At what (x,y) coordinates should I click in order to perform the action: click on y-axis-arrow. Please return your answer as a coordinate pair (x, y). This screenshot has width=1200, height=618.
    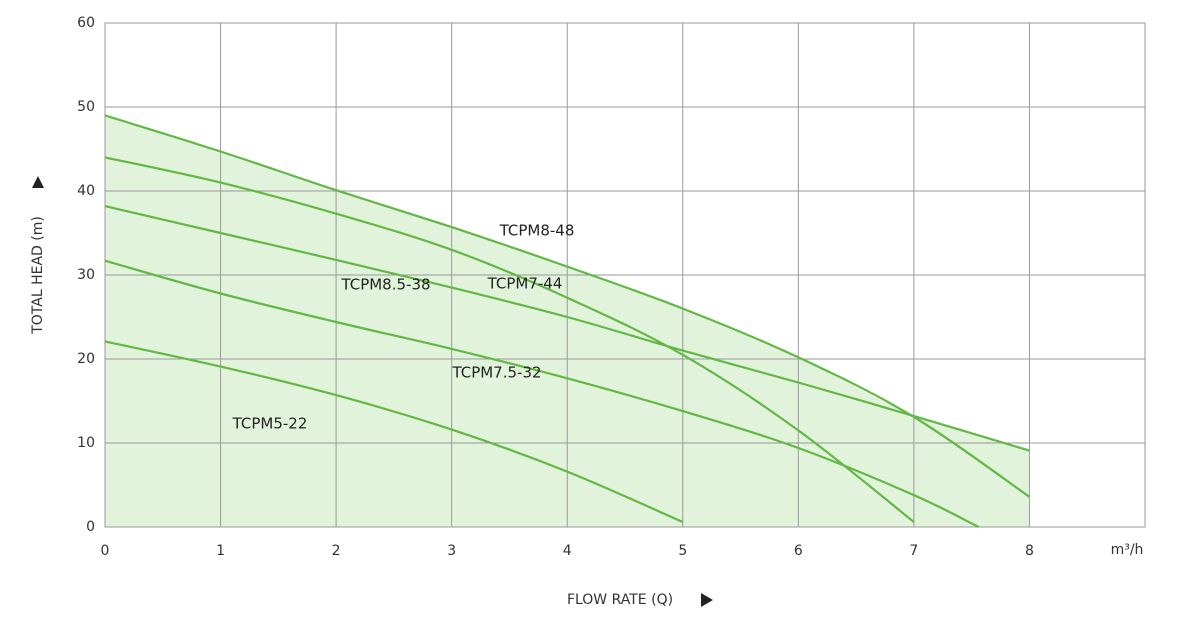
    Looking at the image, I should click on (38, 182).